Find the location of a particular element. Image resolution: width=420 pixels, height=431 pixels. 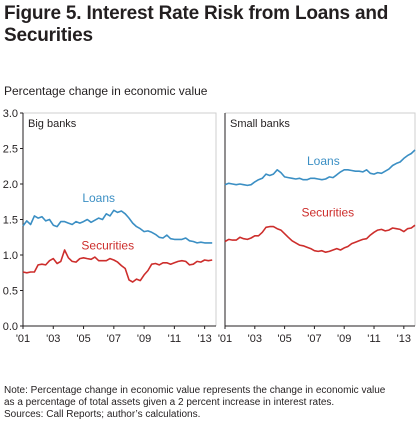

big-banks-x-tick-label: '01 is located at coordinates (23, 339).